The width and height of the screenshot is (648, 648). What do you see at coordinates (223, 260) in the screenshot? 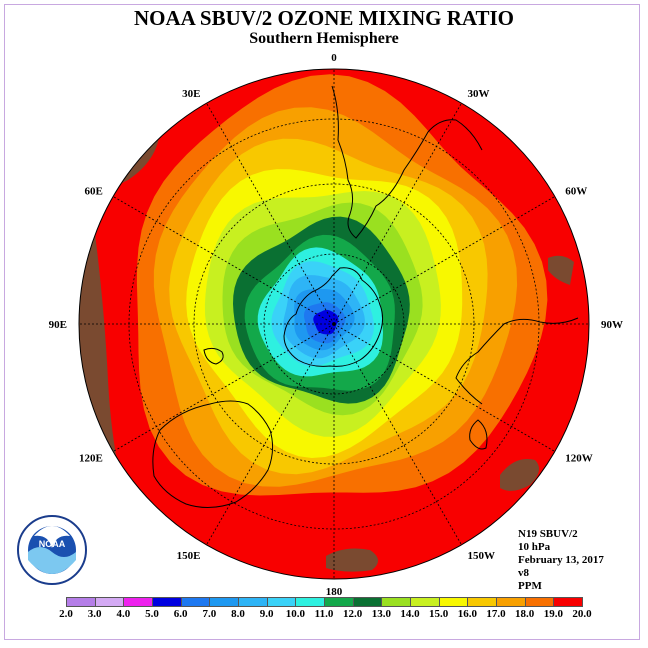
I see `meridian-60e` at bounding box center [223, 260].